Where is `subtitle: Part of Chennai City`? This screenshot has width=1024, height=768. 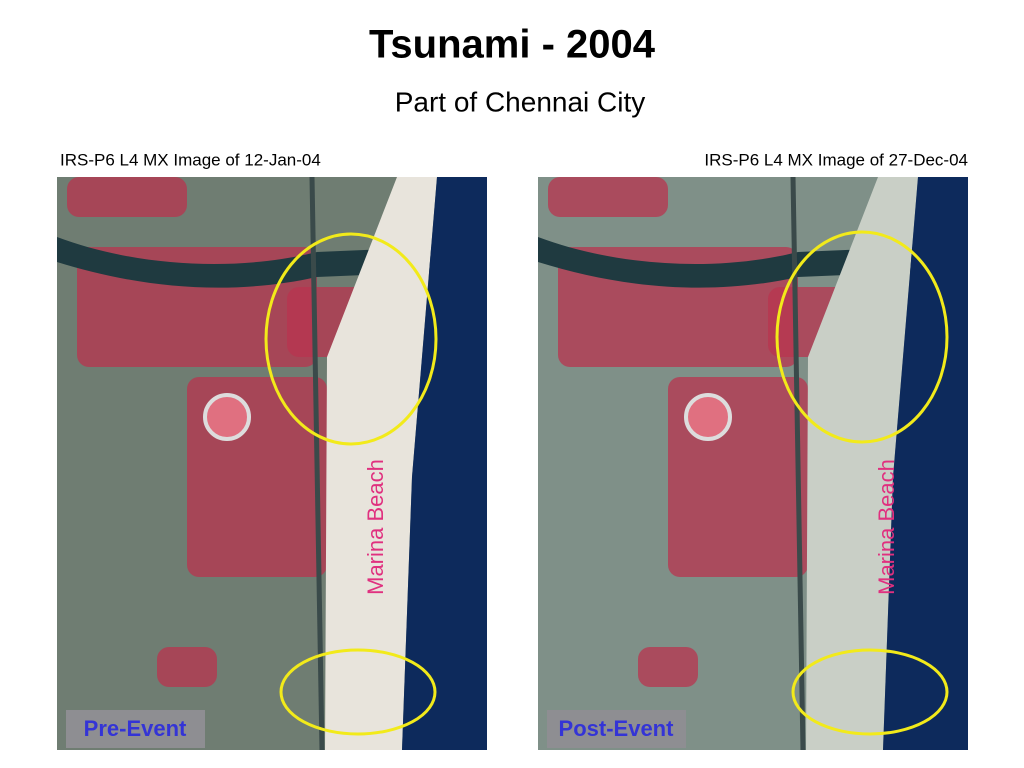
subtitle: Part of Chennai City is located at coordinates (520, 101).